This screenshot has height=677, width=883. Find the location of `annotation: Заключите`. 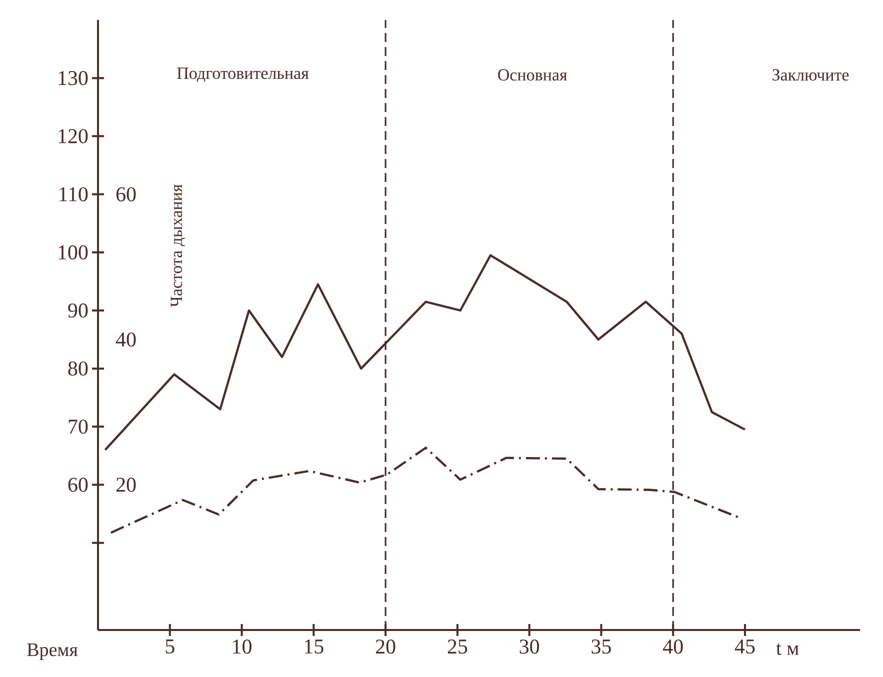

annotation: Заключите is located at coordinates (810, 75).